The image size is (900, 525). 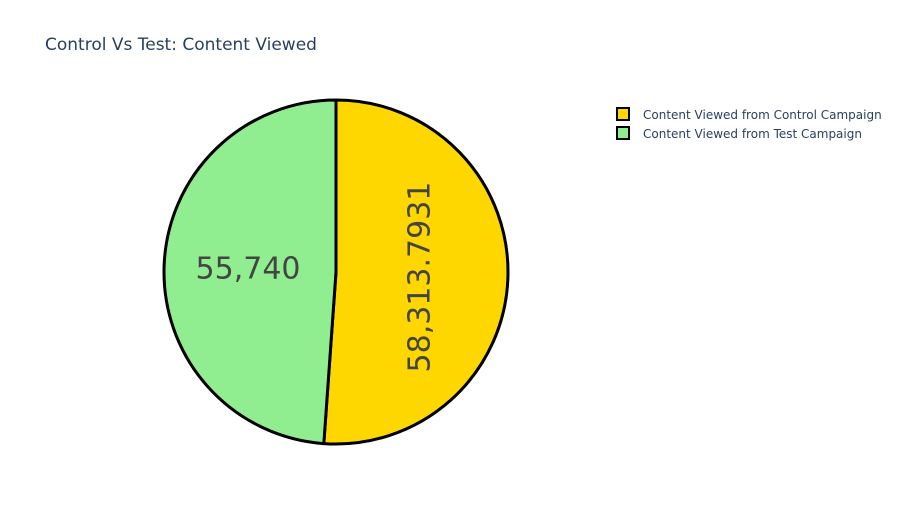 I want to click on legend-label-control: Content Viewed from Control Campaign, so click(x=762, y=115).